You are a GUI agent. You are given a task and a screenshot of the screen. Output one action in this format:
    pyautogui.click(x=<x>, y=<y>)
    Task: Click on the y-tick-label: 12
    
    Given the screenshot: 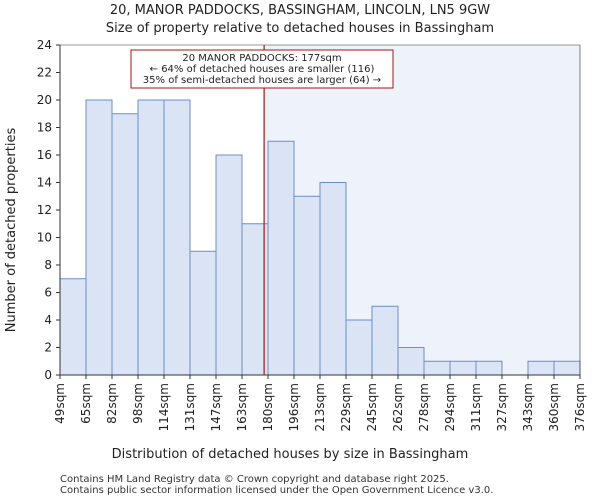 What is the action you would take?
    pyautogui.click(x=44, y=210)
    